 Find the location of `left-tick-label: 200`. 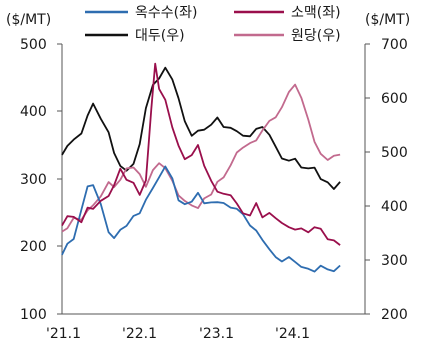

left-tick-label: 200 is located at coordinates (33, 247).